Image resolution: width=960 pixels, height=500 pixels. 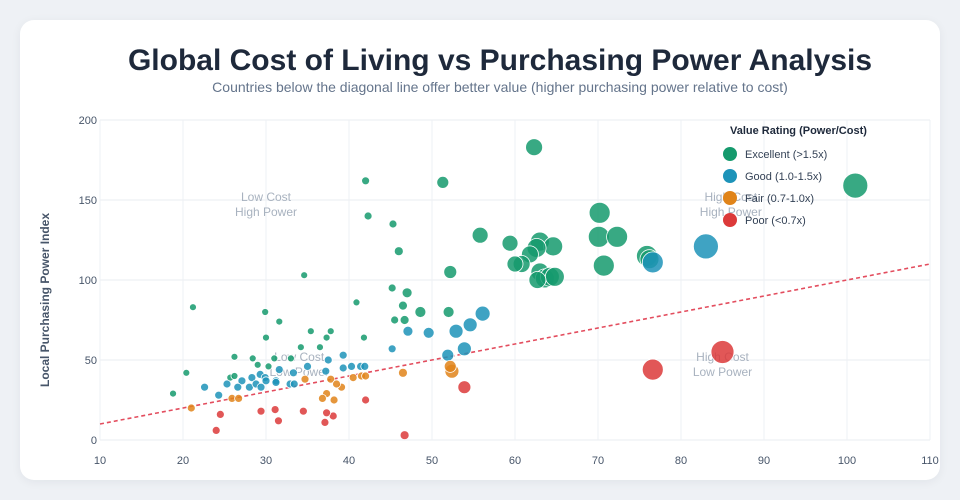 I want to click on x-tick-label: 100, so click(x=847, y=461).